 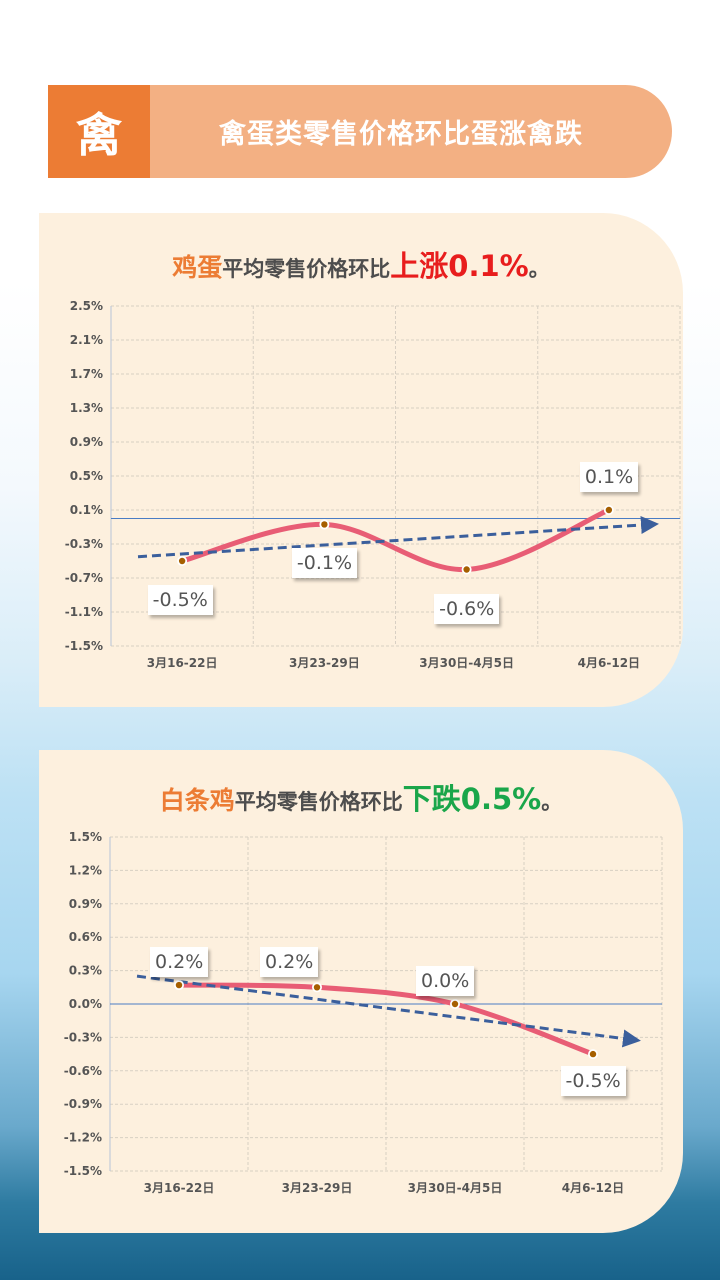 I want to click on y-tick-label: 0.3%, so click(x=85, y=971).